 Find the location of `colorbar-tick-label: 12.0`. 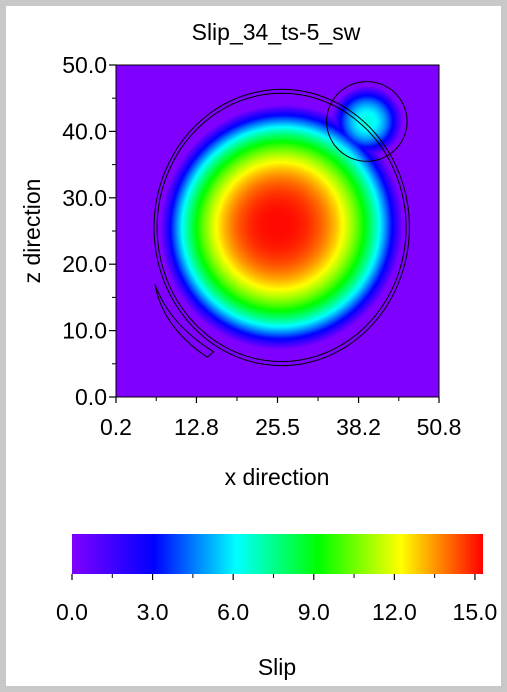

colorbar-tick-label: 12.0 is located at coordinates (394, 612).